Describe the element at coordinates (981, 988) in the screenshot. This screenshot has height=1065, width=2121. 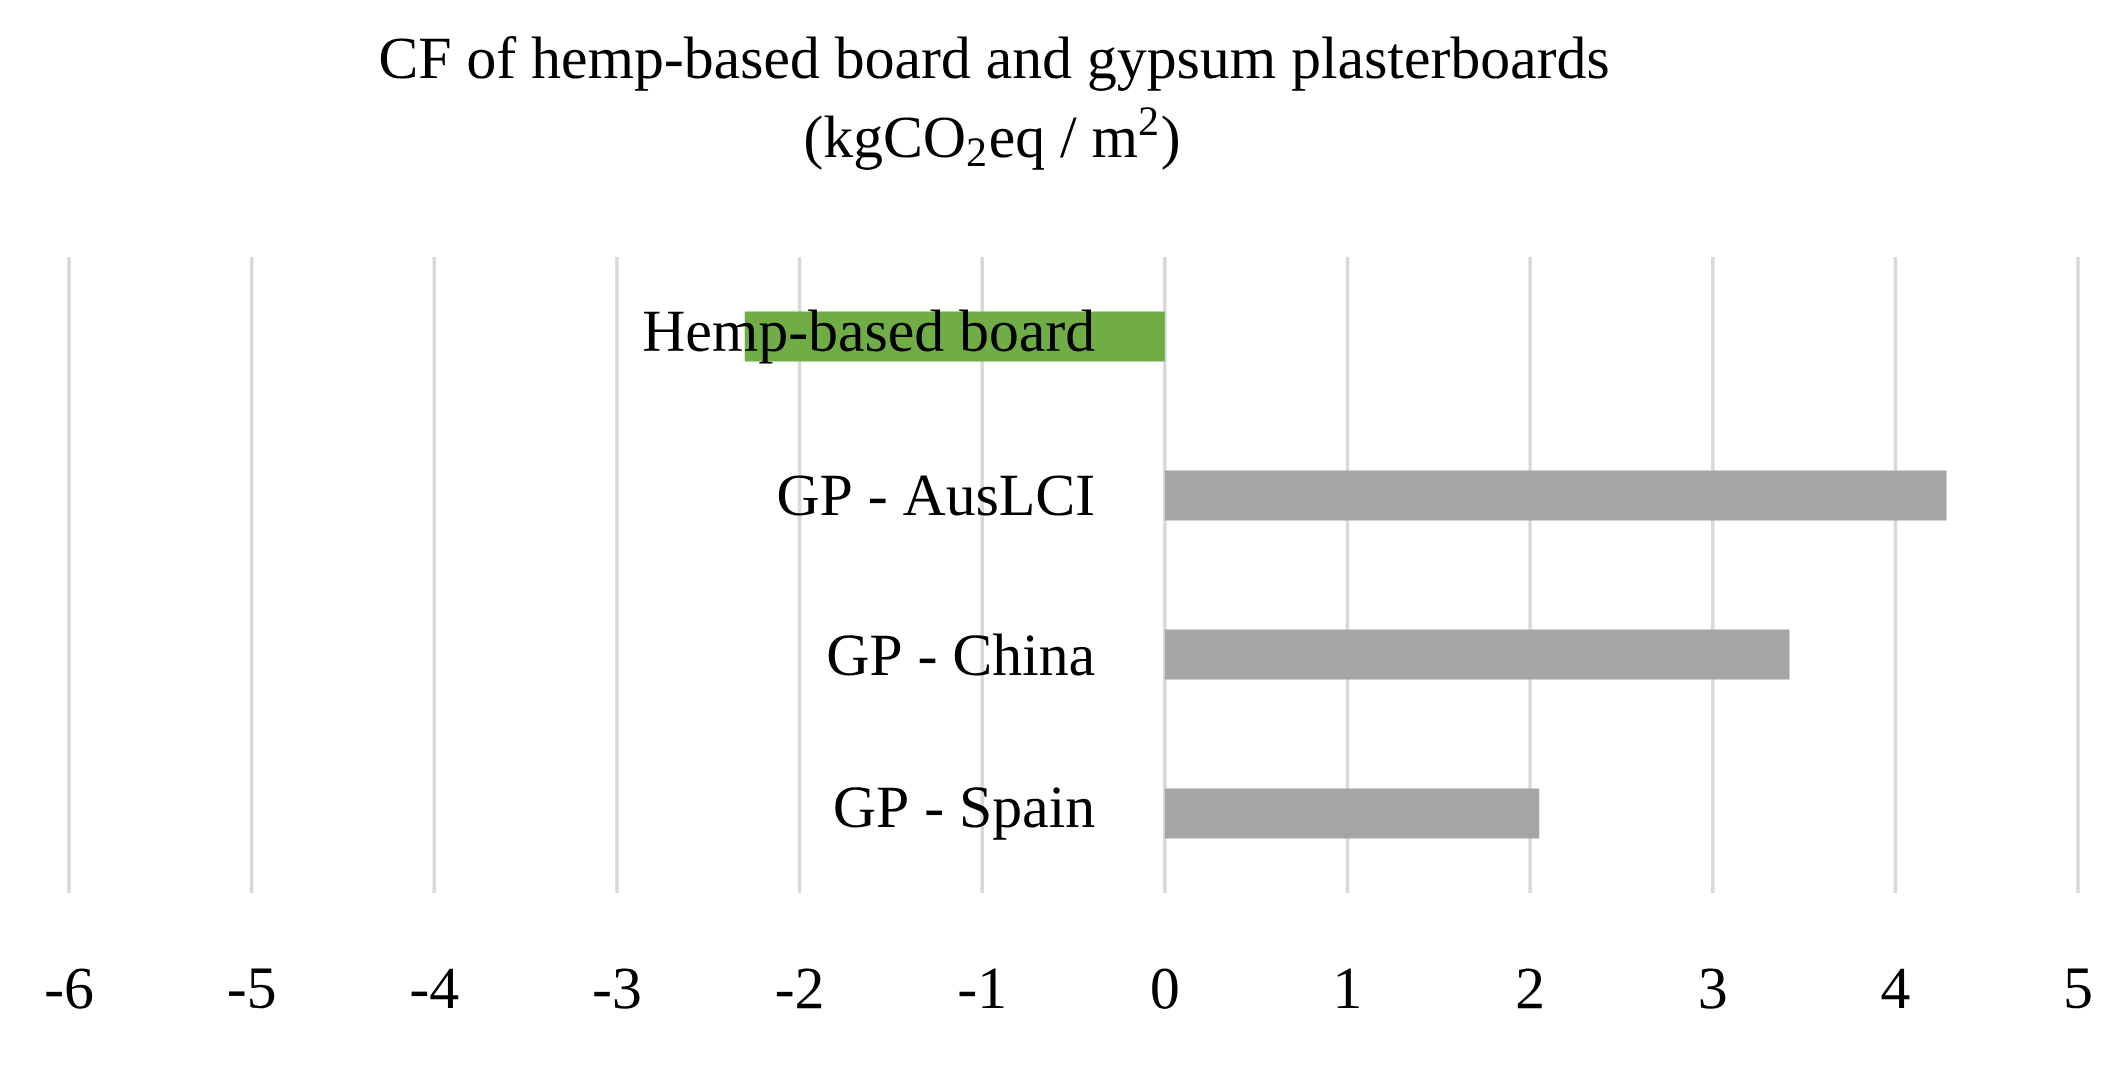
I see `x-tick-label: -1` at that location.